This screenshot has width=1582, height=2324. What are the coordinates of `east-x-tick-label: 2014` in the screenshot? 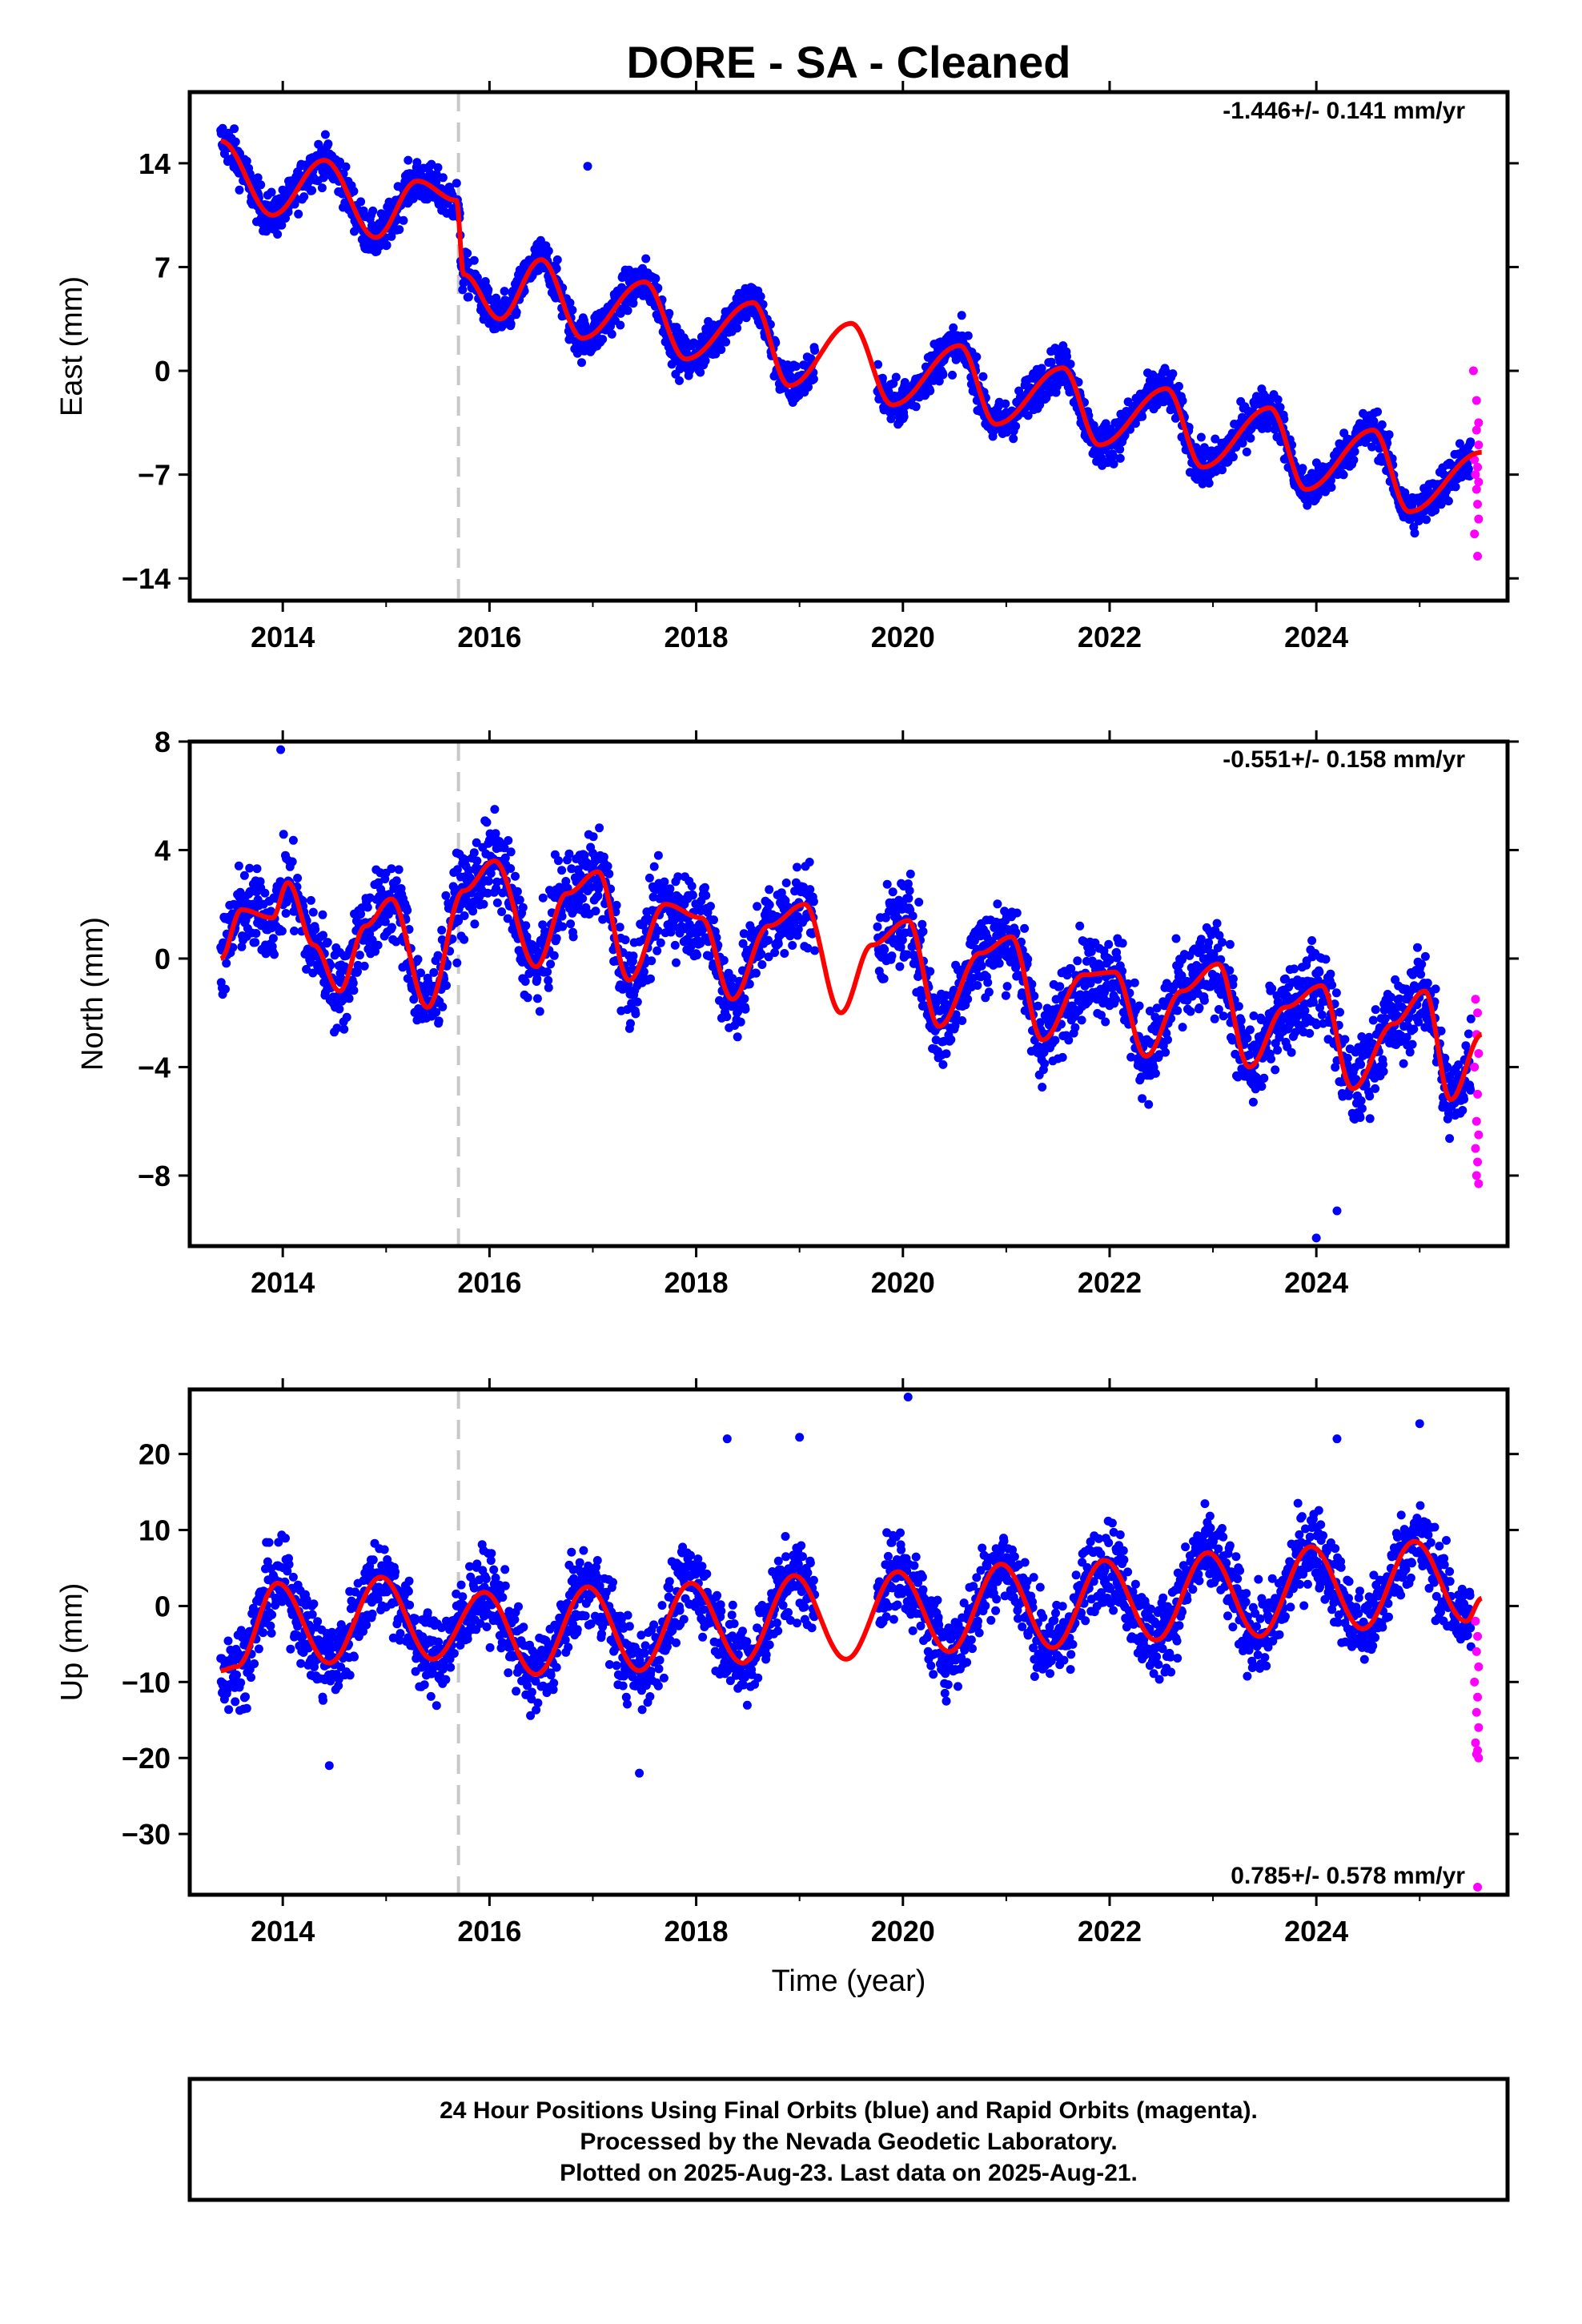 It's located at (283, 637).